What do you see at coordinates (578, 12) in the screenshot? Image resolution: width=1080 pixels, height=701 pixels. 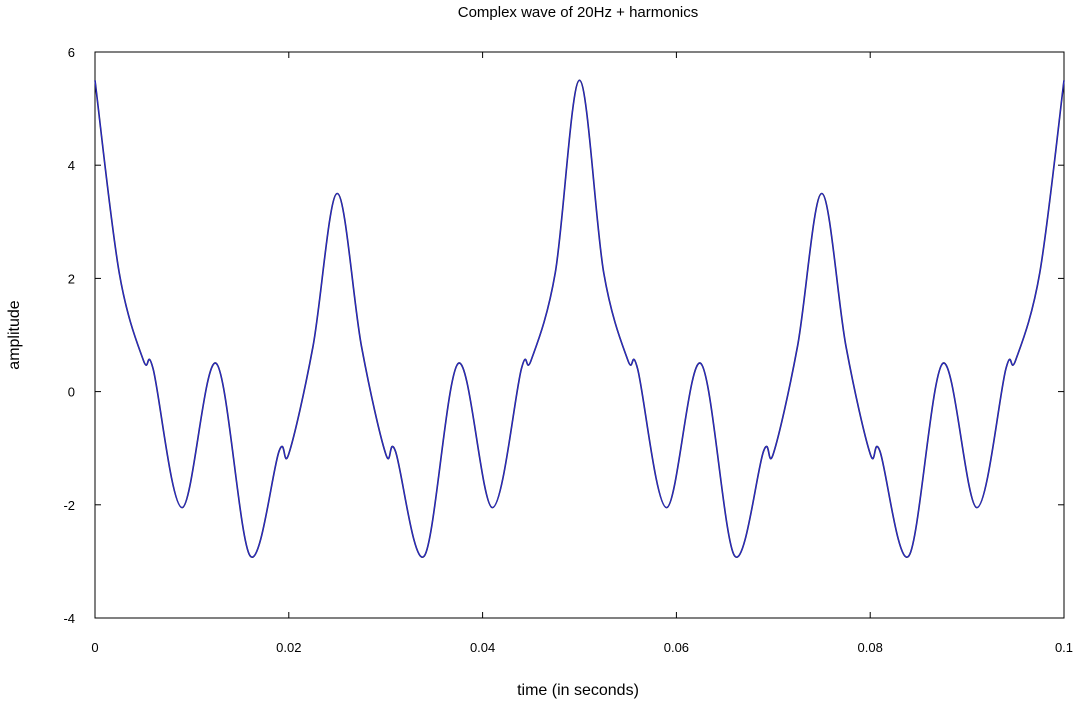 I see `chart-title: Complex wave of 20Hz + harmonics` at bounding box center [578, 12].